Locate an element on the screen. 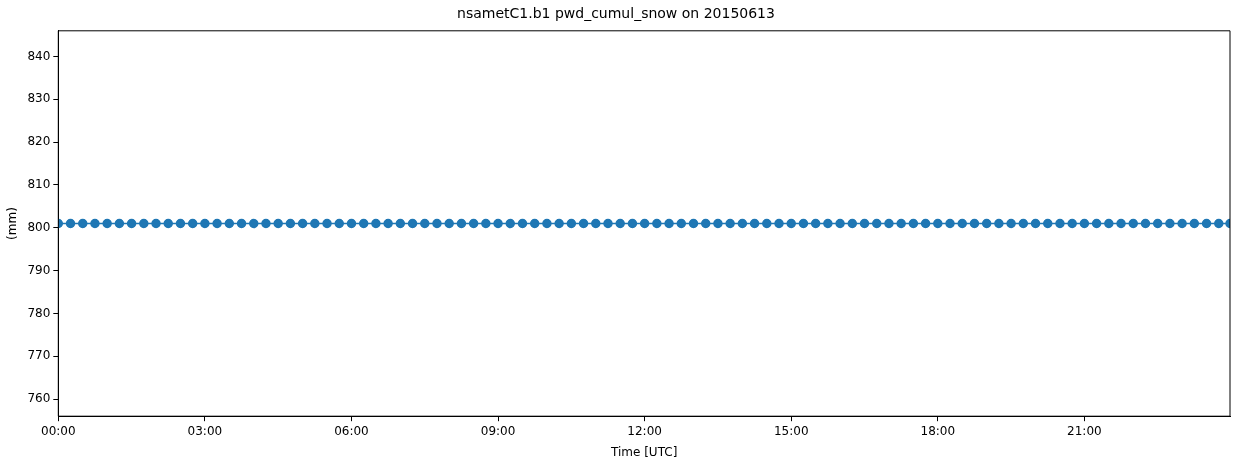  y-tick-label: 800 is located at coordinates (39, 226).